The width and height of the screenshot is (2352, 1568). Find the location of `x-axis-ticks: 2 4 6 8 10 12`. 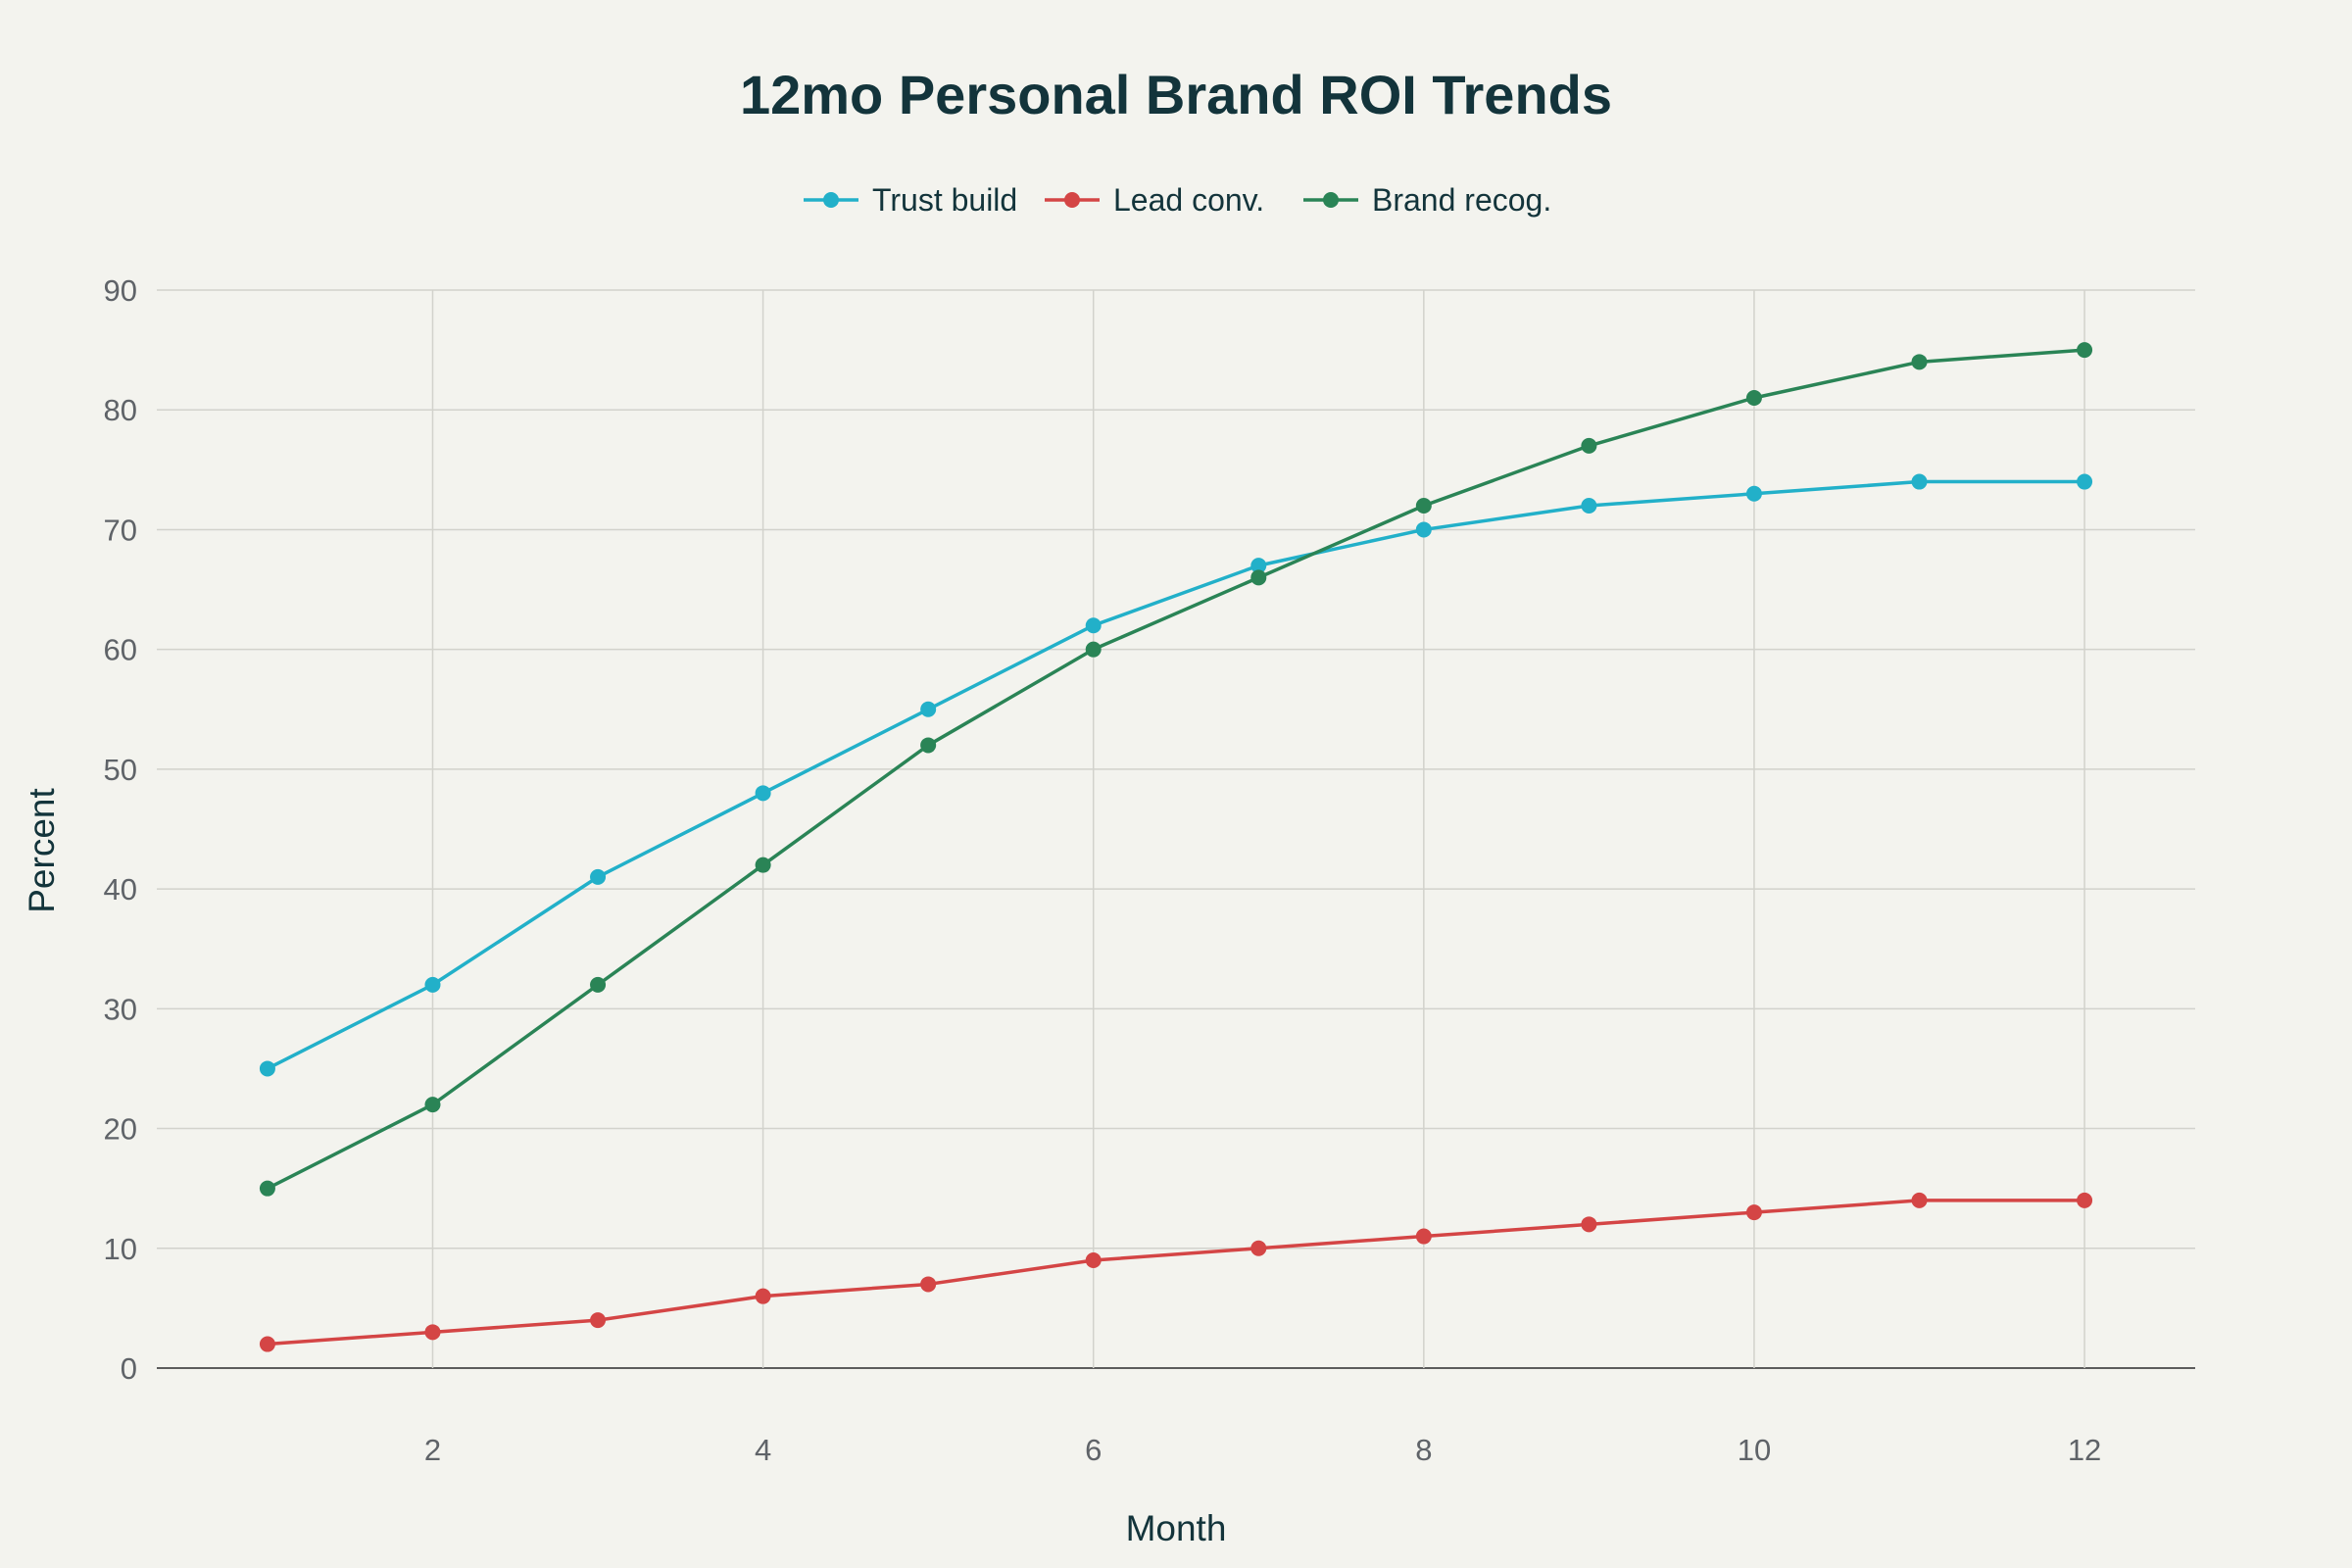

x-axis-ticks: 2 4 6 8 10 12 is located at coordinates (1262, 1450).